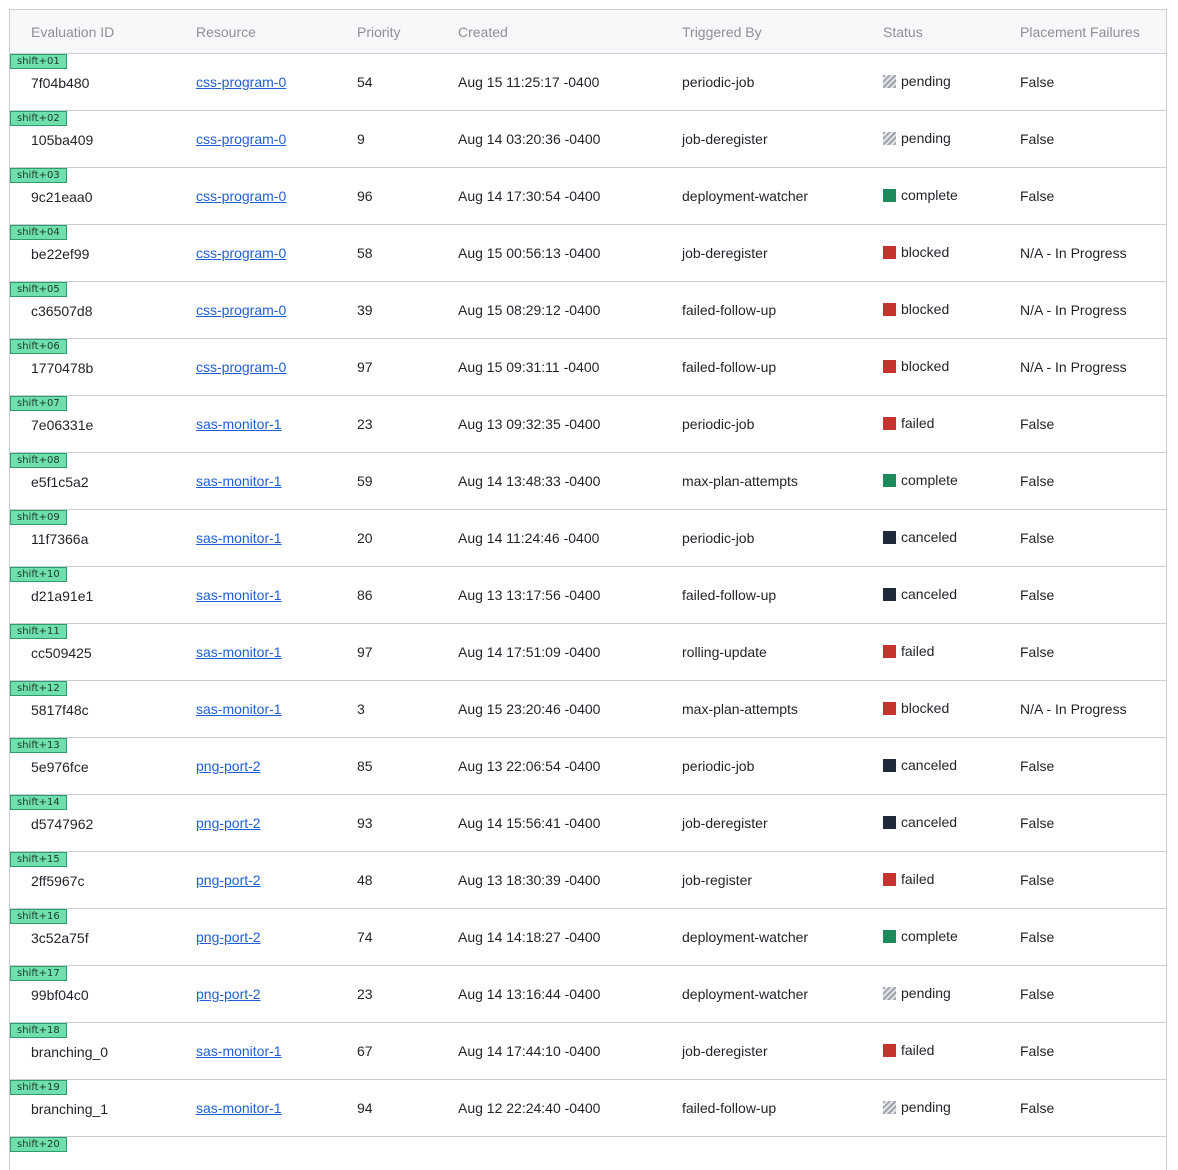 The image size is (1178, 1170). I want to click on cell-created: Aug 13 09:32:35 -0400, so click(570, 424).